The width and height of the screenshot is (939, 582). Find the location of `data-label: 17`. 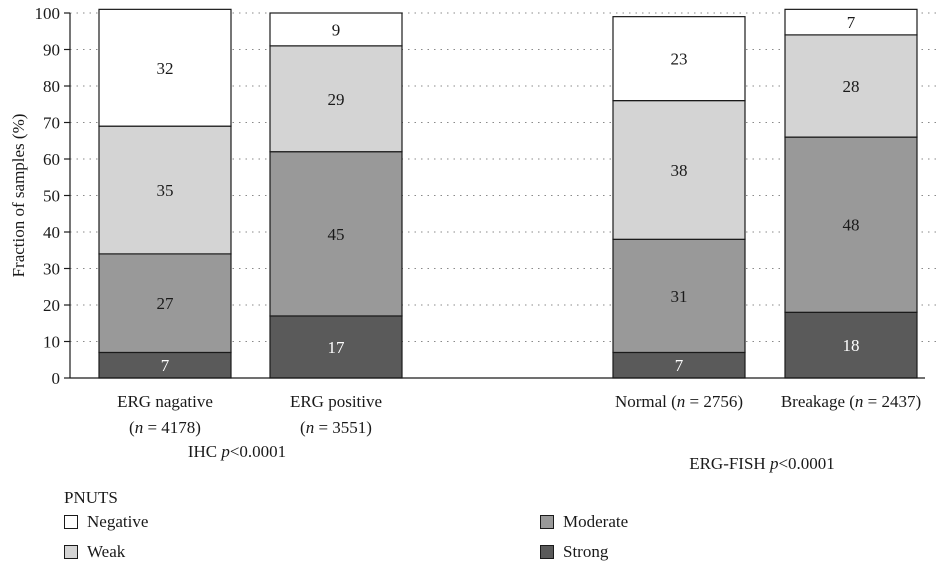

data-label: 17 is located at coordinates (337, 347).